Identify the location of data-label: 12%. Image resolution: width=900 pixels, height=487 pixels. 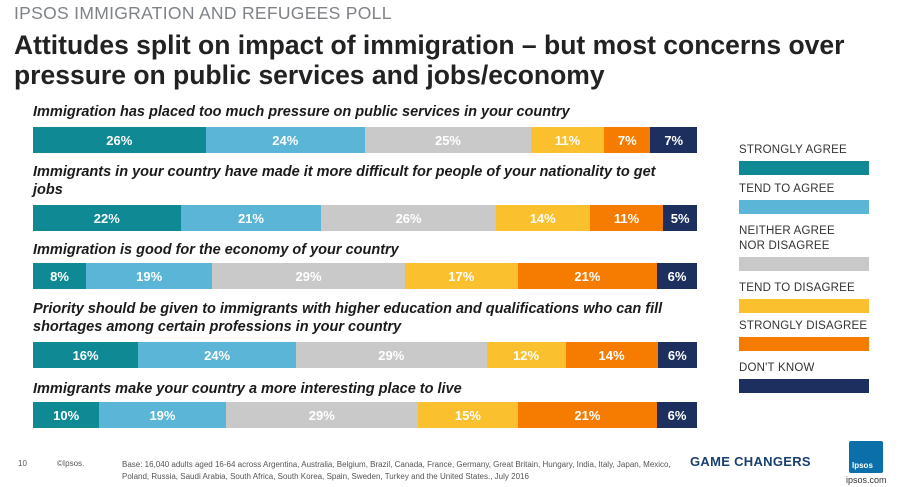
(526, 355).